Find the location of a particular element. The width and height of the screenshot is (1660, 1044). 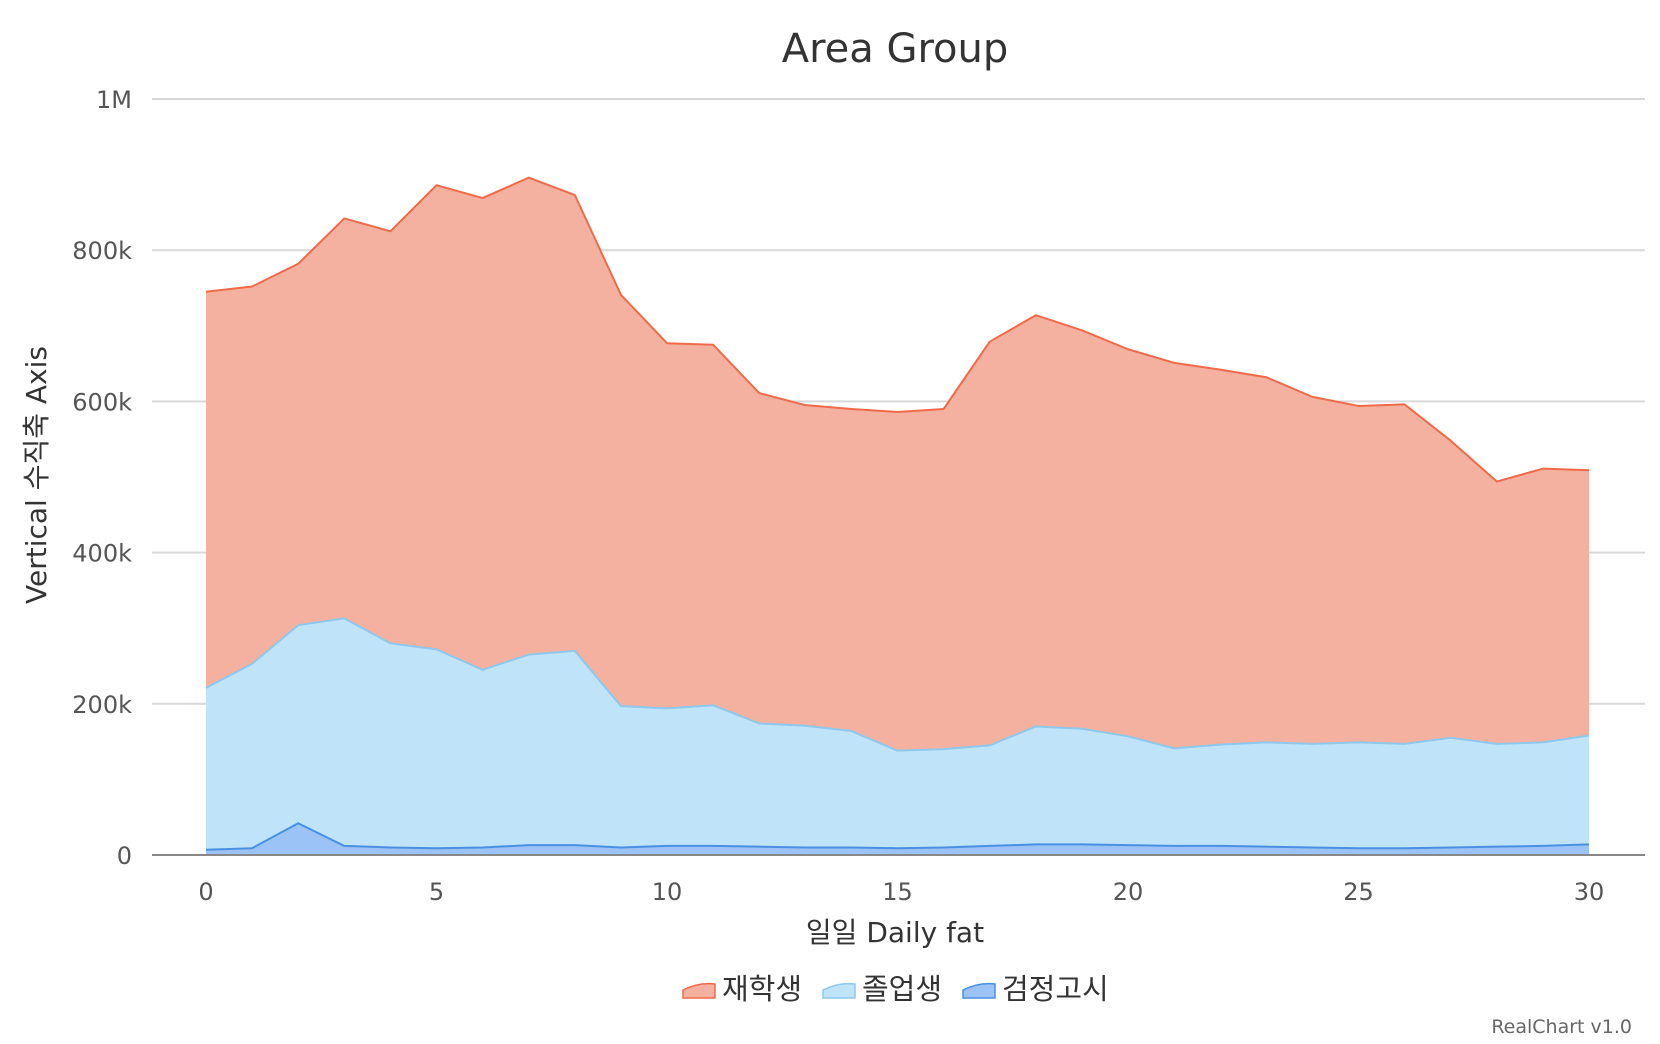

y-tick-label: 0 is located at coordinates (124, 856).